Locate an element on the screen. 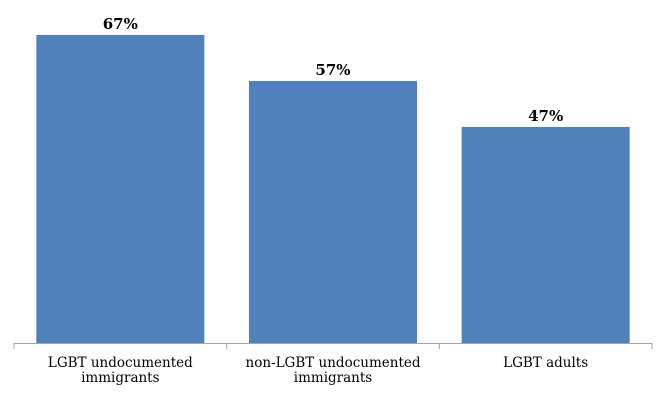 Image resolution: width=660 pixels, height=393 pixels. category-label-line: LGBT undocumented is located at coordinates (120, 363).